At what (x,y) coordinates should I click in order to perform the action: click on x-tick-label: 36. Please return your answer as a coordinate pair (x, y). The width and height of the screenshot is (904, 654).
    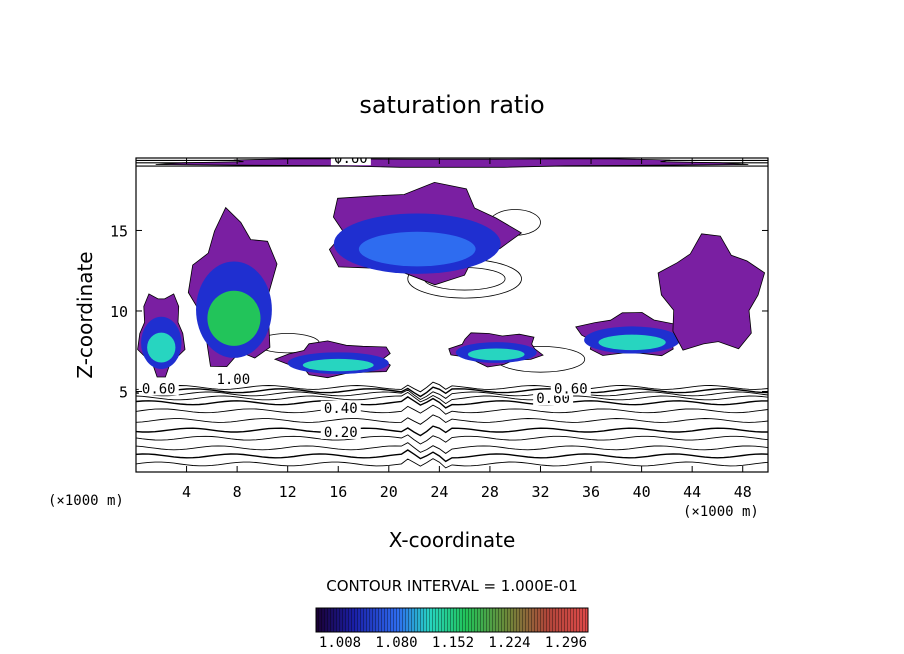
    Looking at the image, I should click on (591, 492).